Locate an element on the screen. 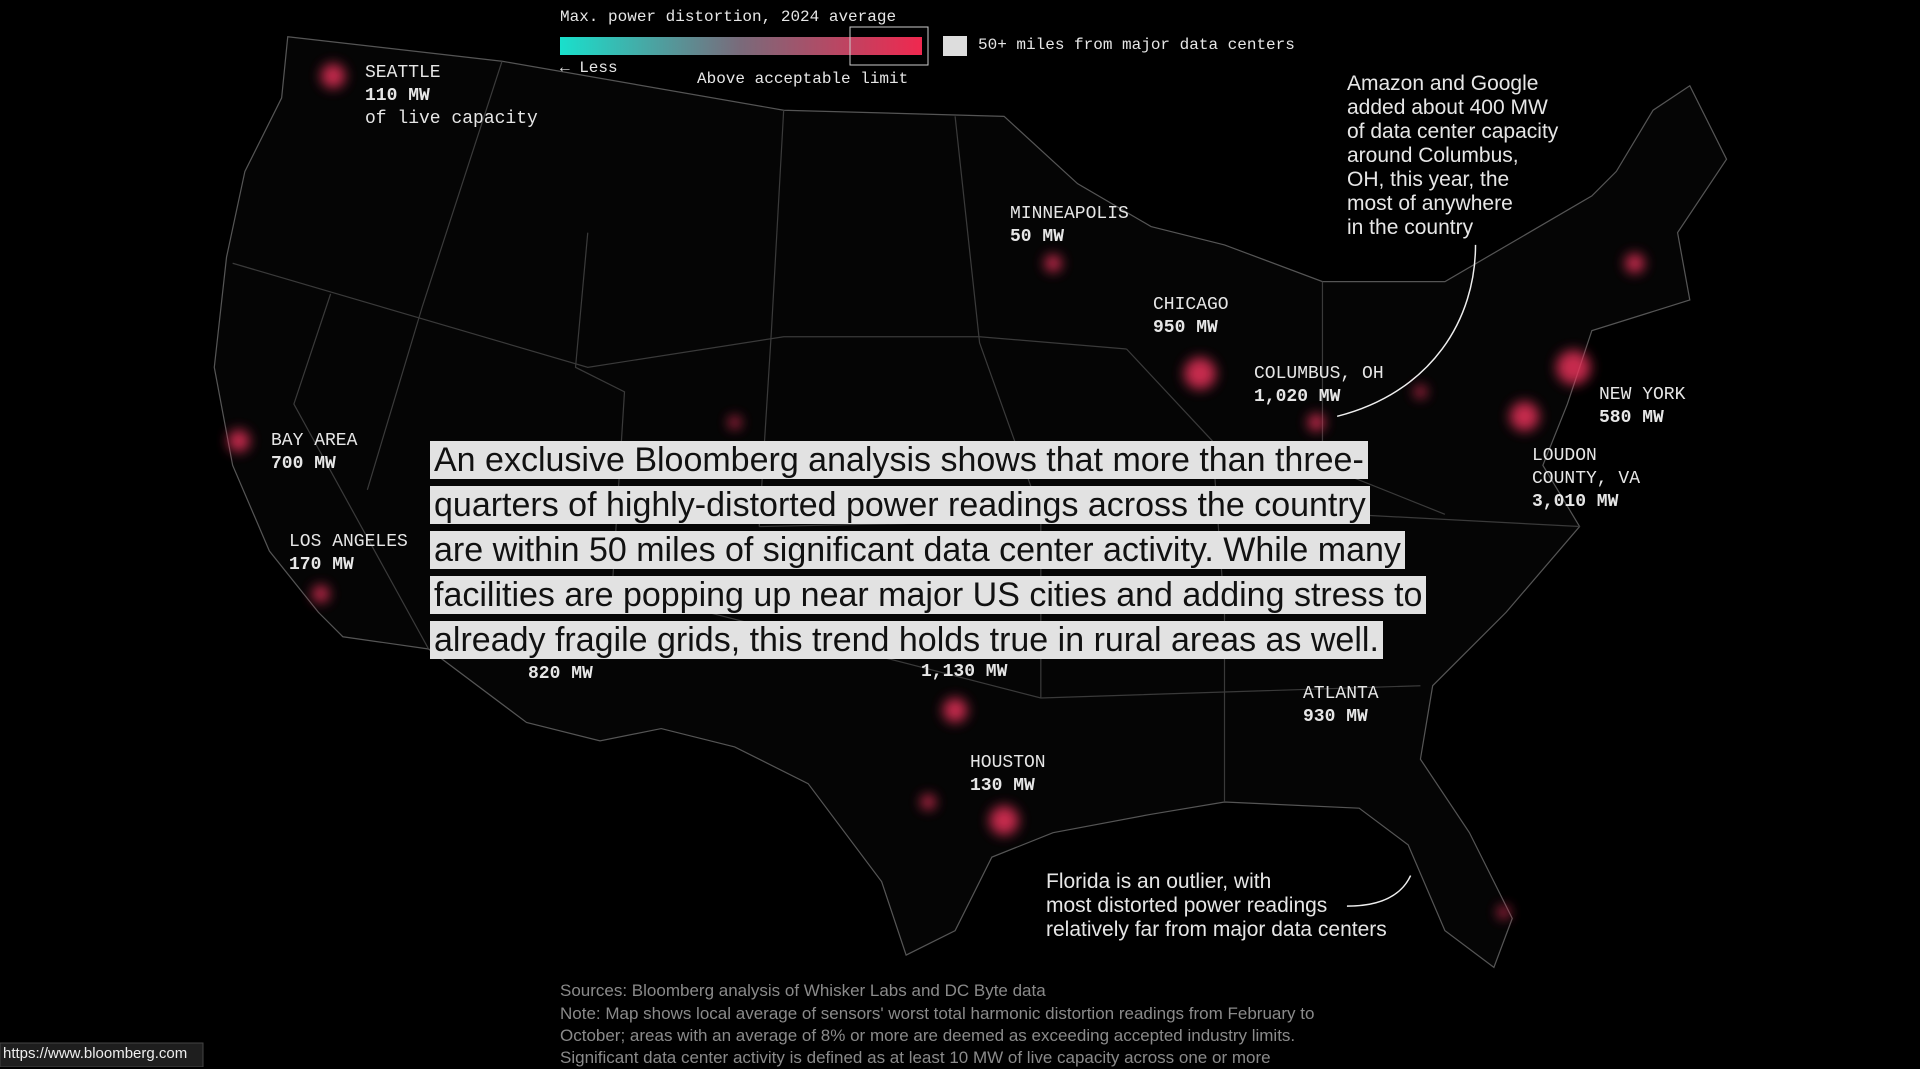  city-name: SEATTLE is located at coordinates (403, 73).